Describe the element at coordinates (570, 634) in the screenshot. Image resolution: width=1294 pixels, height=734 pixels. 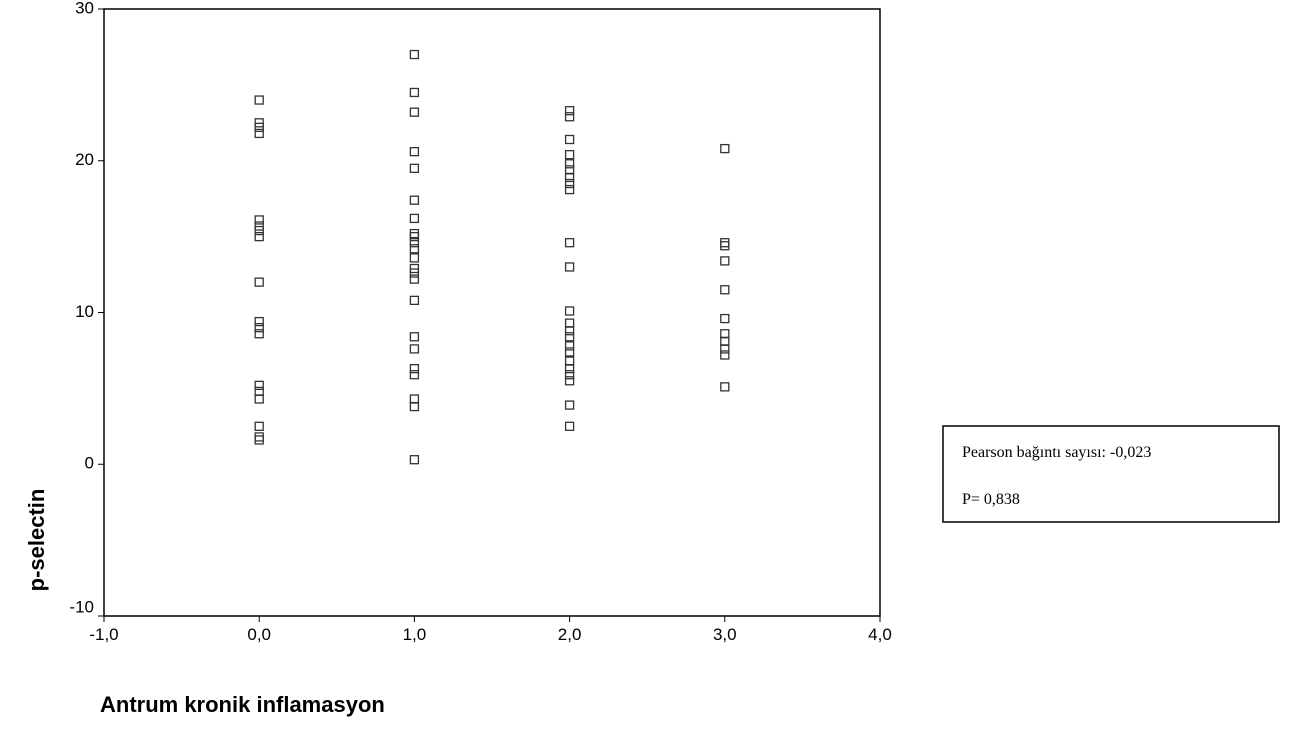
I see `x-tick-label: 2,0` at that location.